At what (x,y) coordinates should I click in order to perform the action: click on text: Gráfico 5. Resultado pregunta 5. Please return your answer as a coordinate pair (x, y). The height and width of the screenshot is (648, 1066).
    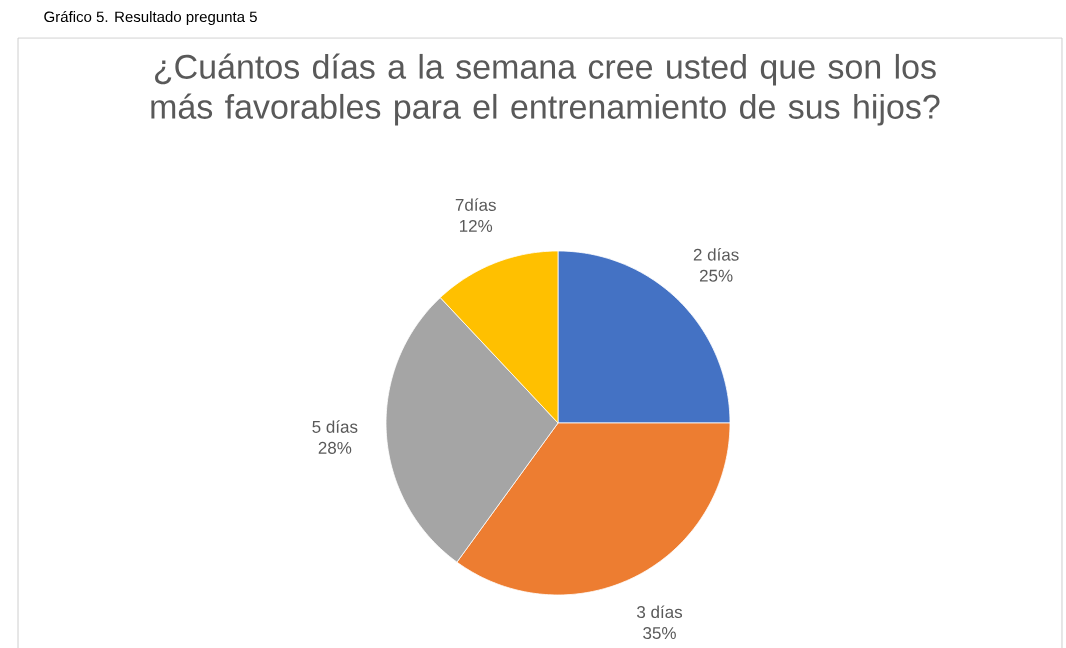
    Looking at the image, I should click on (150, 18).